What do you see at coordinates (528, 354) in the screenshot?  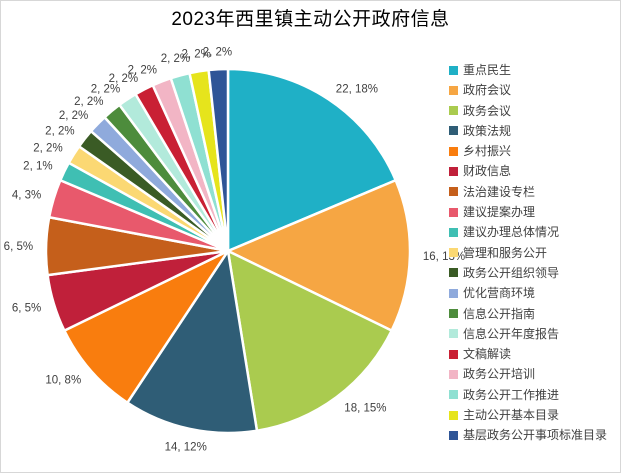 I see `legend-item: 文稿解读` at bounding box center [528, 354].